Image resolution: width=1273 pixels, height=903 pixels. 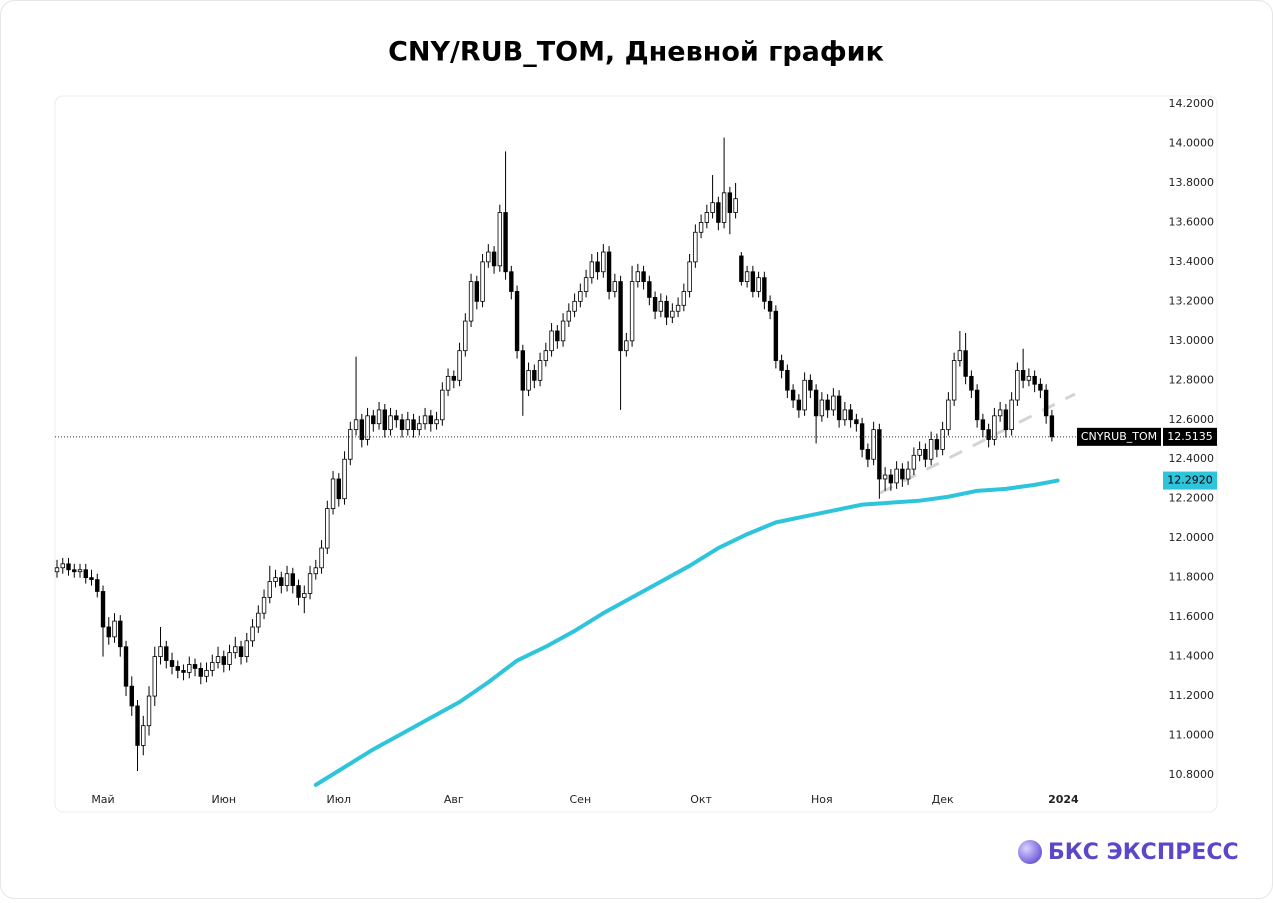 What do you see at coordinates (943, 799) in the screenshot?
I see `x-tick-label: Дек` at bounding box center [943, 799].